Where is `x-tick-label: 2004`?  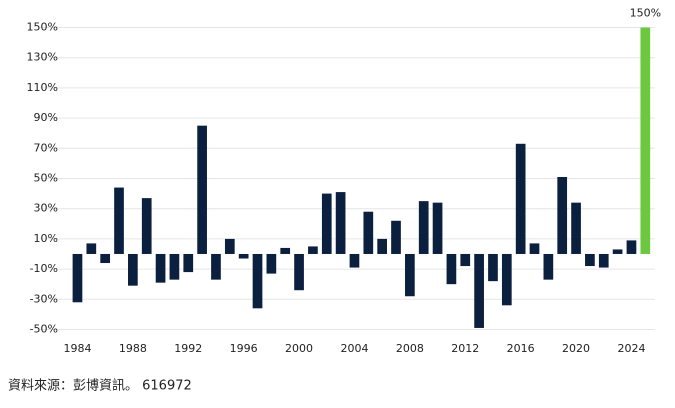 x-tick-label: 2004 is located at coordinates (354, 348).